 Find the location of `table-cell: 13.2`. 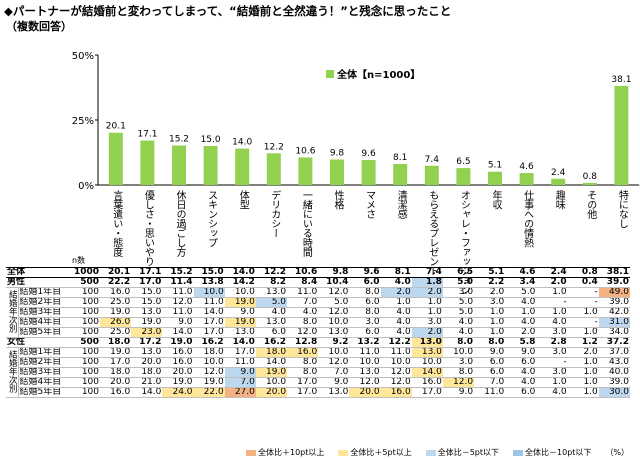

table-cell: 13.2 is located at coordinates (365, 342).